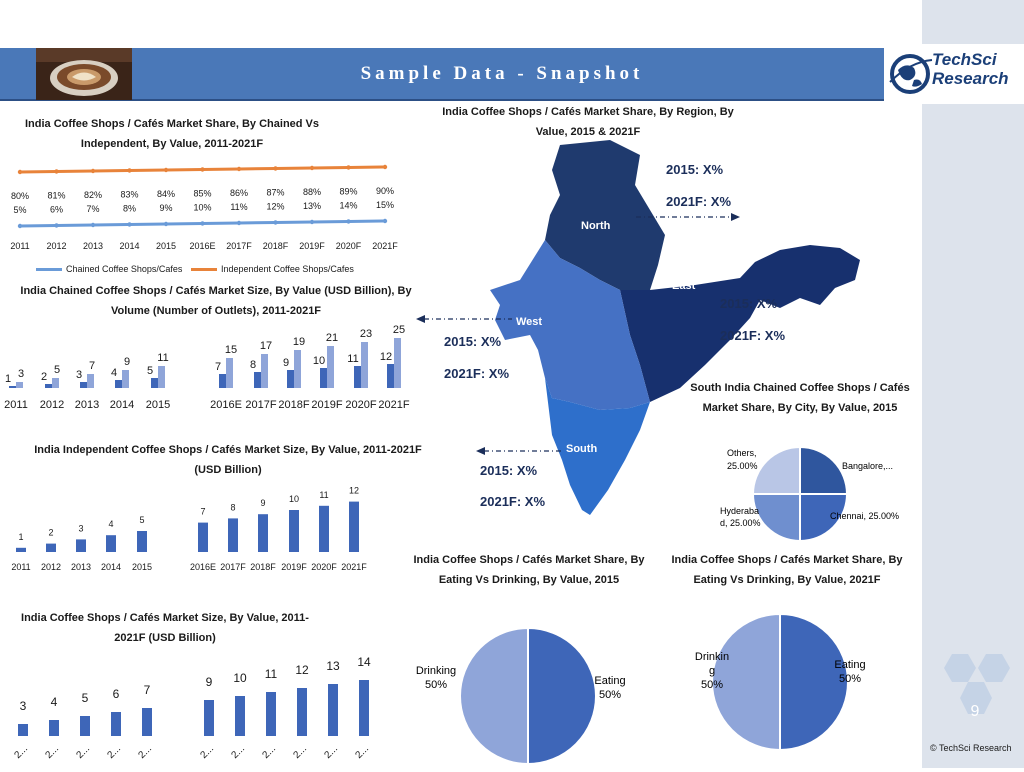  Describe the element at coordinates (509, 470) in the screenshot. I see `south-2015-value: 2015: X%` at that location.